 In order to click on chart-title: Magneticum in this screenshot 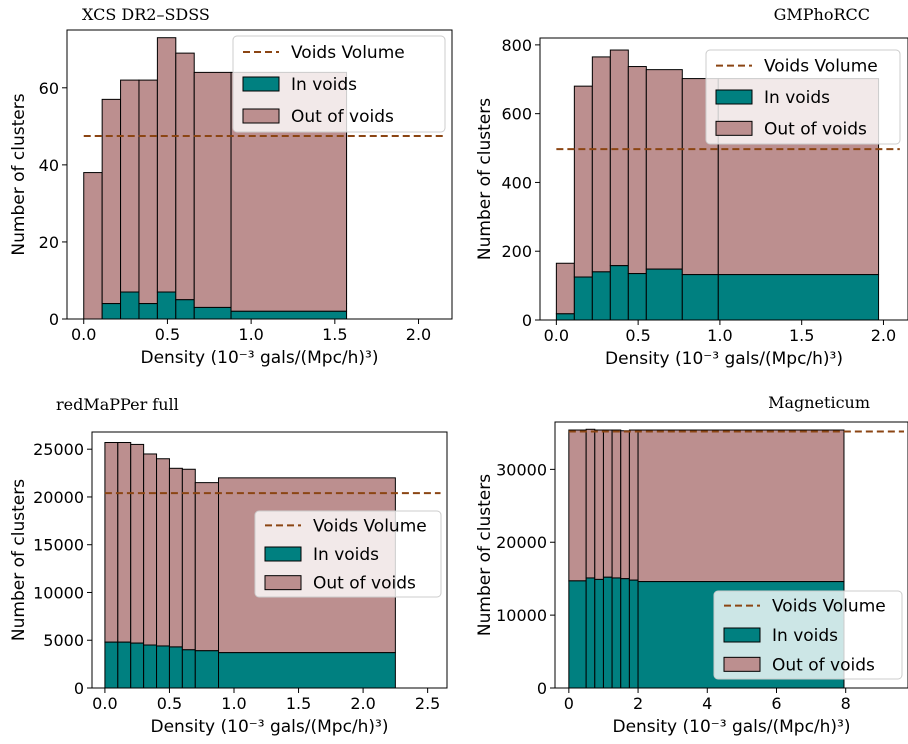, I will do `click(819, 402)`.